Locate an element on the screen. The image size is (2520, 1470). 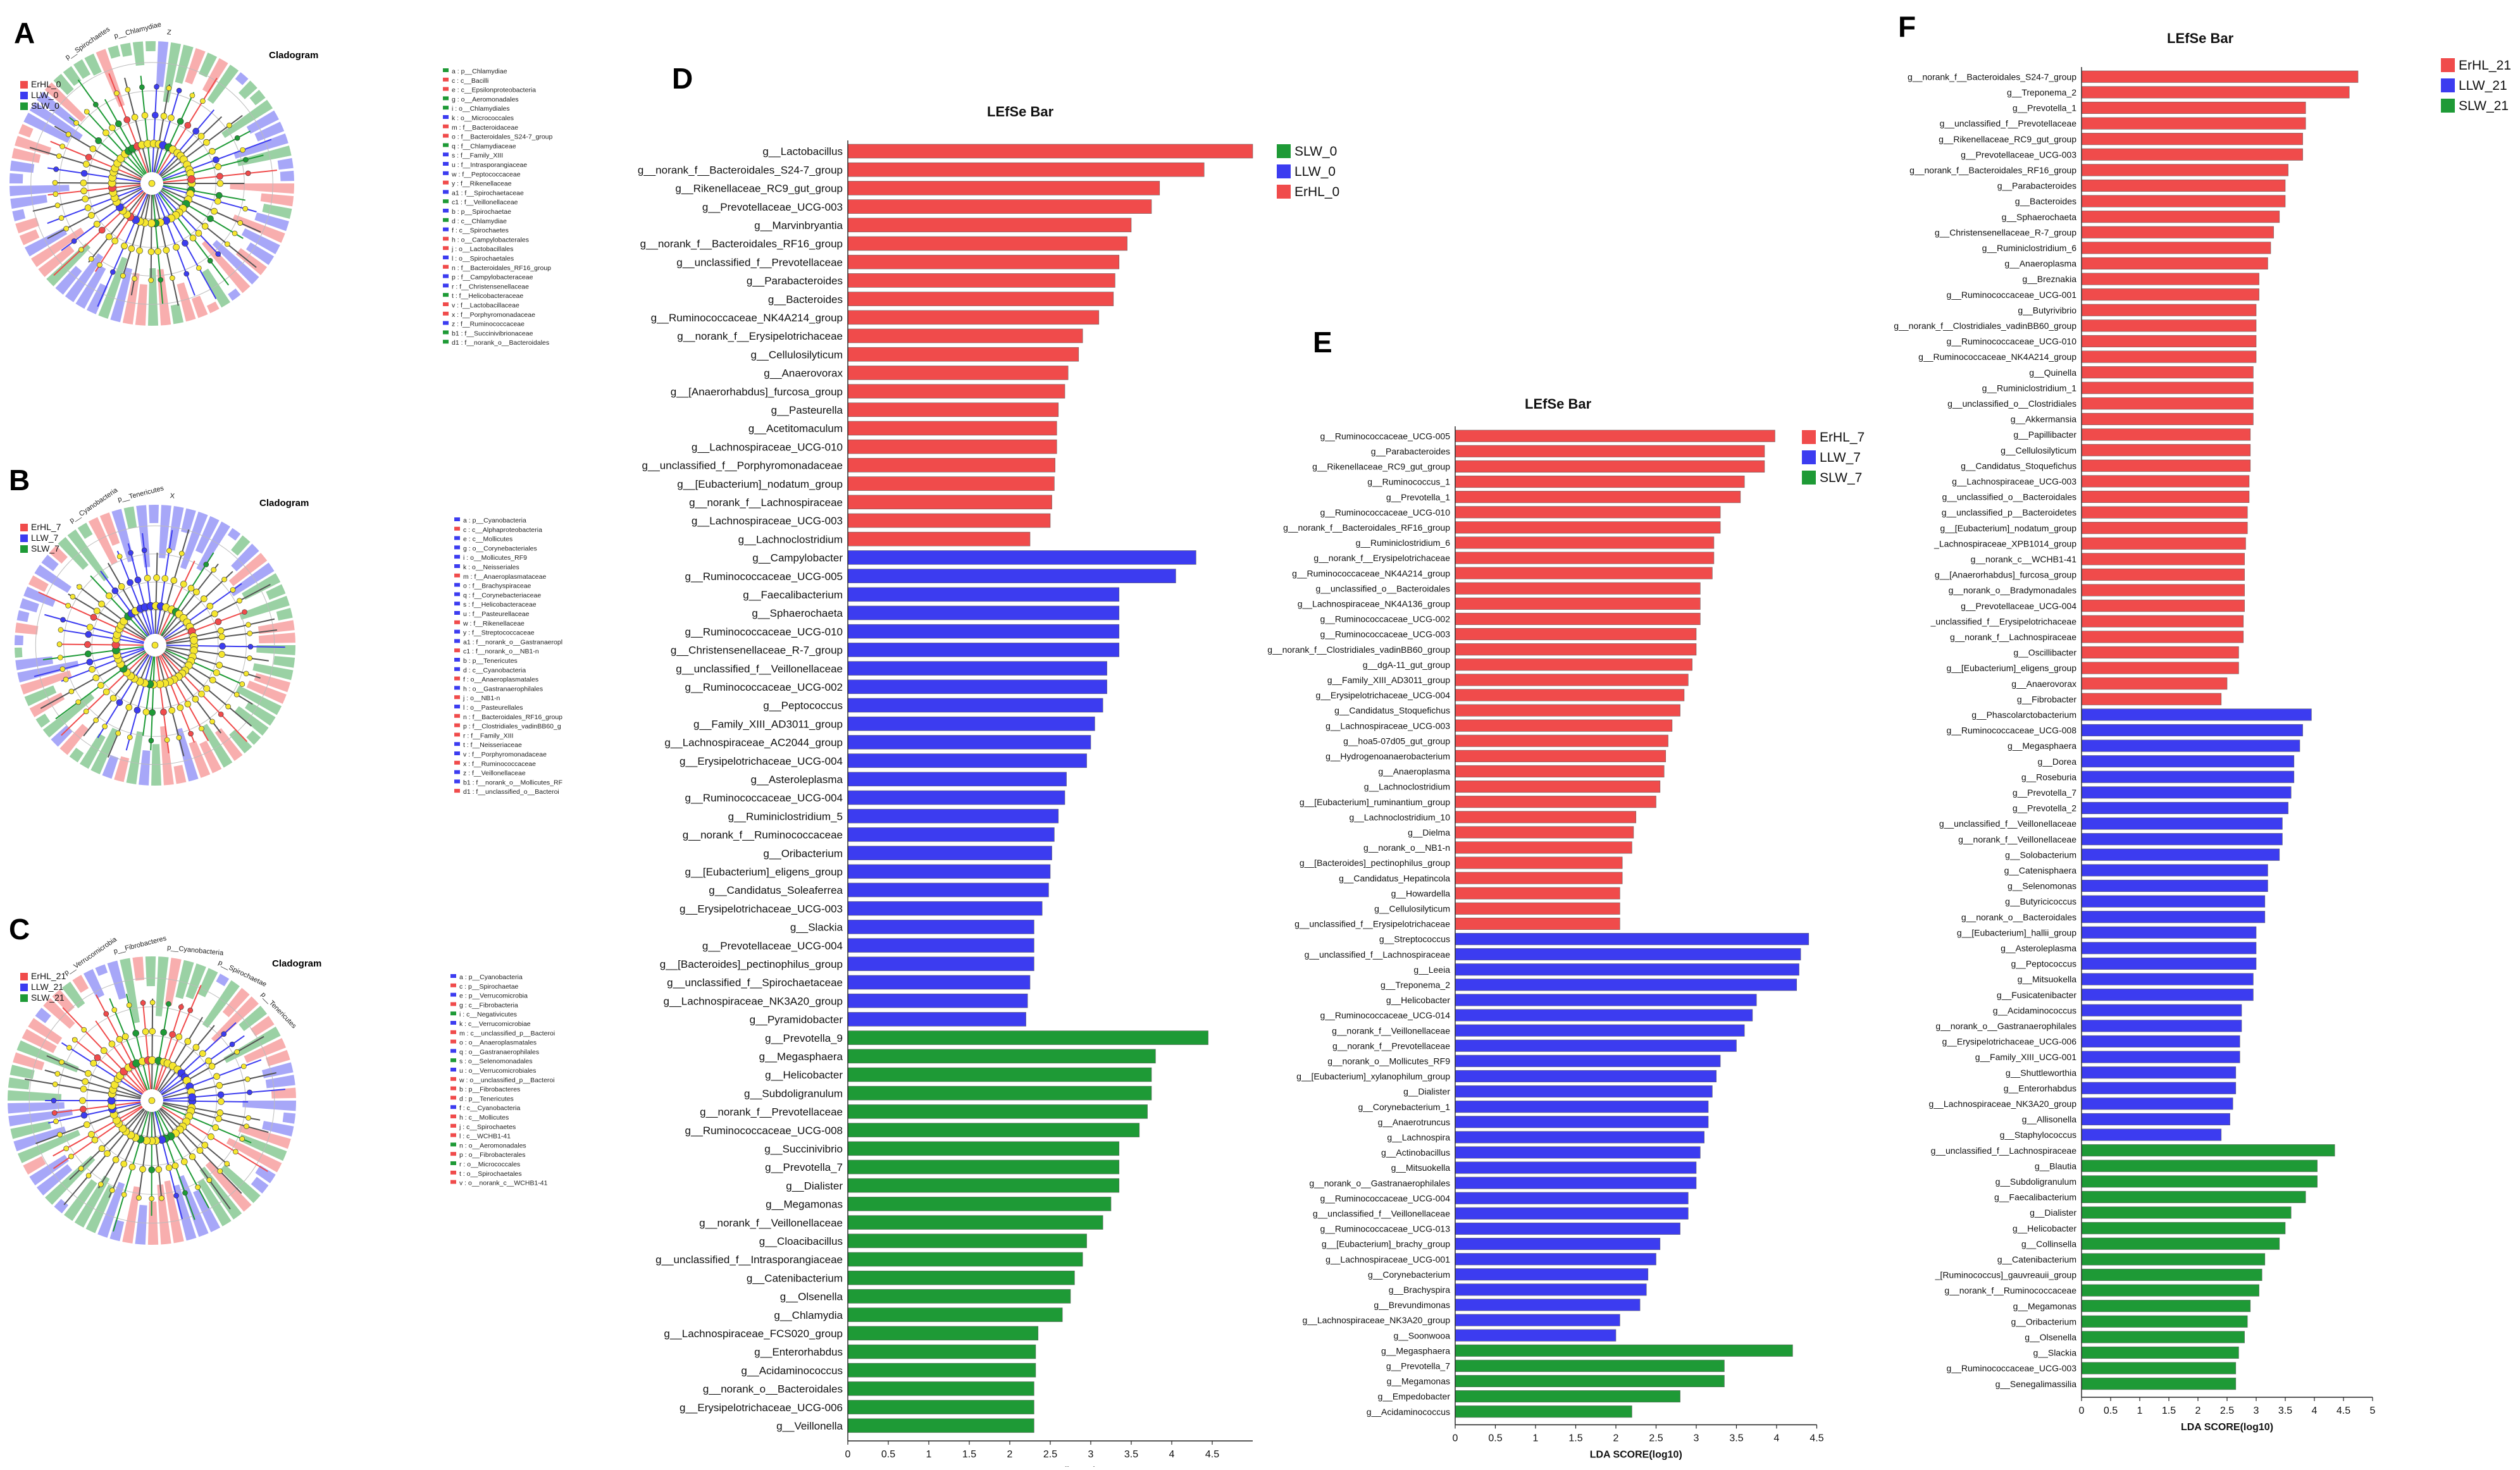
taxon-label: c : p__Spirochaetae is located at coordinates (489, 987).